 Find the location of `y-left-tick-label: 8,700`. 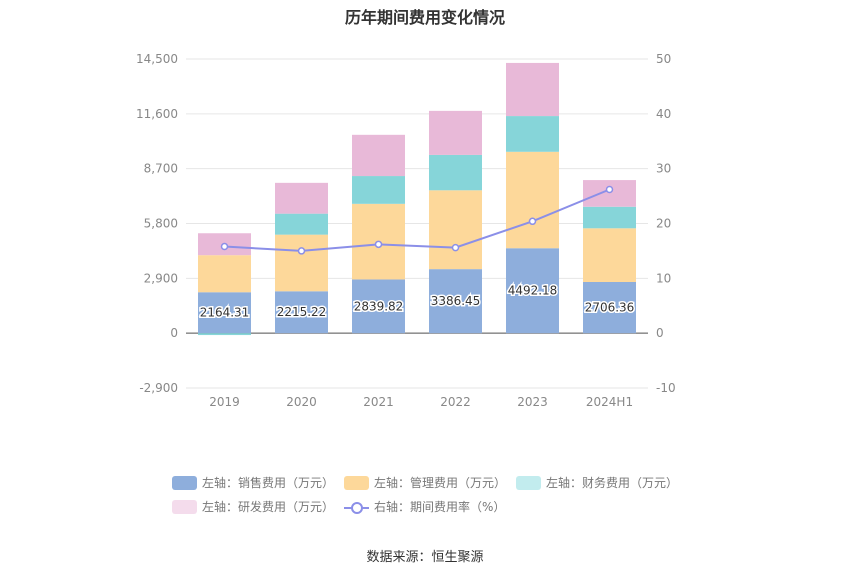

y-left-tick-label: 8,700 is located at coordinates (161, 169).